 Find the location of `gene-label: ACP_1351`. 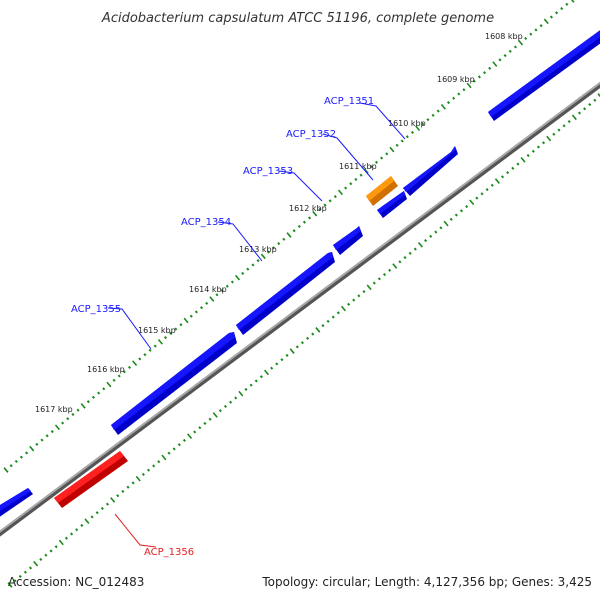

gene-label: ACP_1351 is located at coordinates (349, 101).